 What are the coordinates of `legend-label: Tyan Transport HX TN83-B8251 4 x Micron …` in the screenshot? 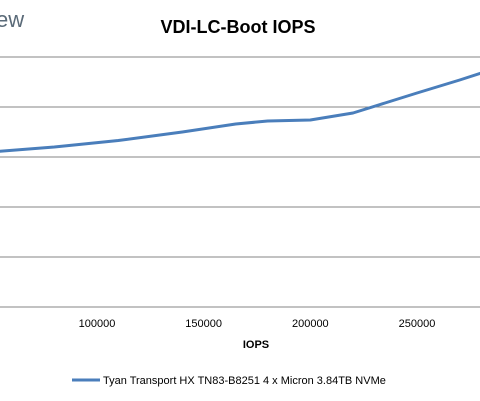 It's located at (244, 381).